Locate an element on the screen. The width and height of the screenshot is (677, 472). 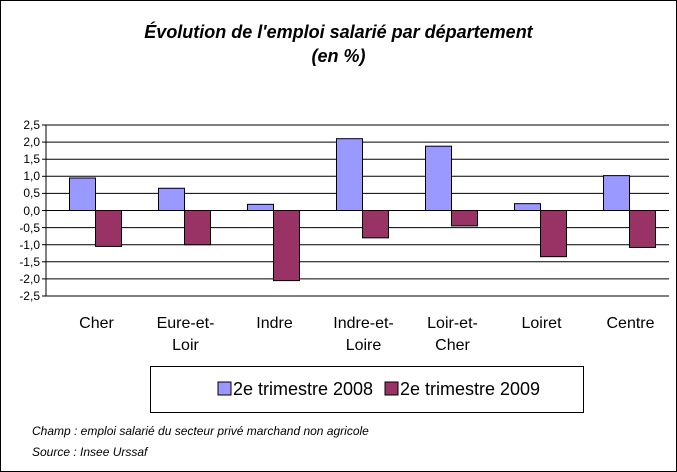
x-tick-label: Loir-et-Cher is located at coordinates (452, 334).